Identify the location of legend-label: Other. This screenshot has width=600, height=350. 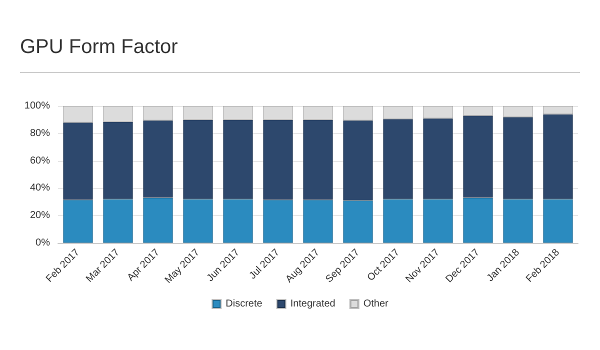
(376, 304).